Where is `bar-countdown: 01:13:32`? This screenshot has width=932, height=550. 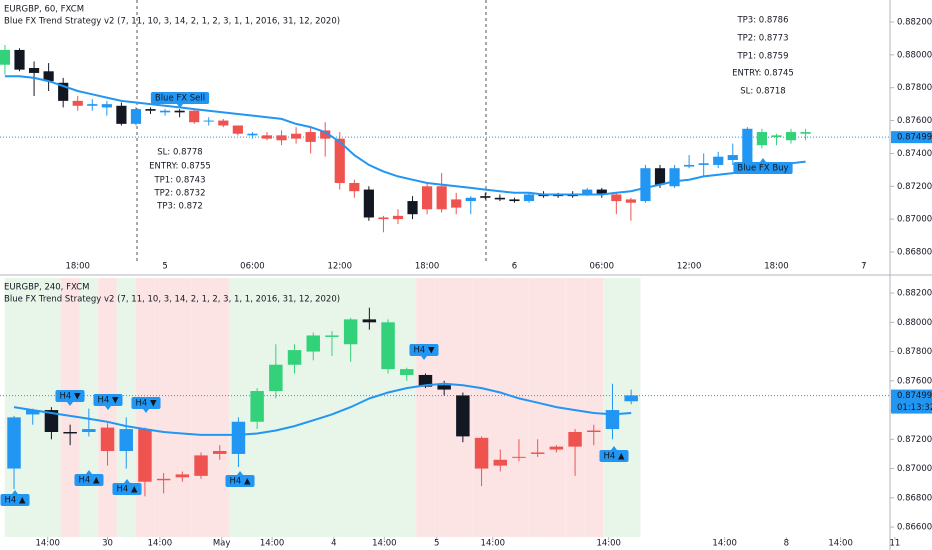
bar-countdown: 01:13:32 is located at coordinates (914, 408).